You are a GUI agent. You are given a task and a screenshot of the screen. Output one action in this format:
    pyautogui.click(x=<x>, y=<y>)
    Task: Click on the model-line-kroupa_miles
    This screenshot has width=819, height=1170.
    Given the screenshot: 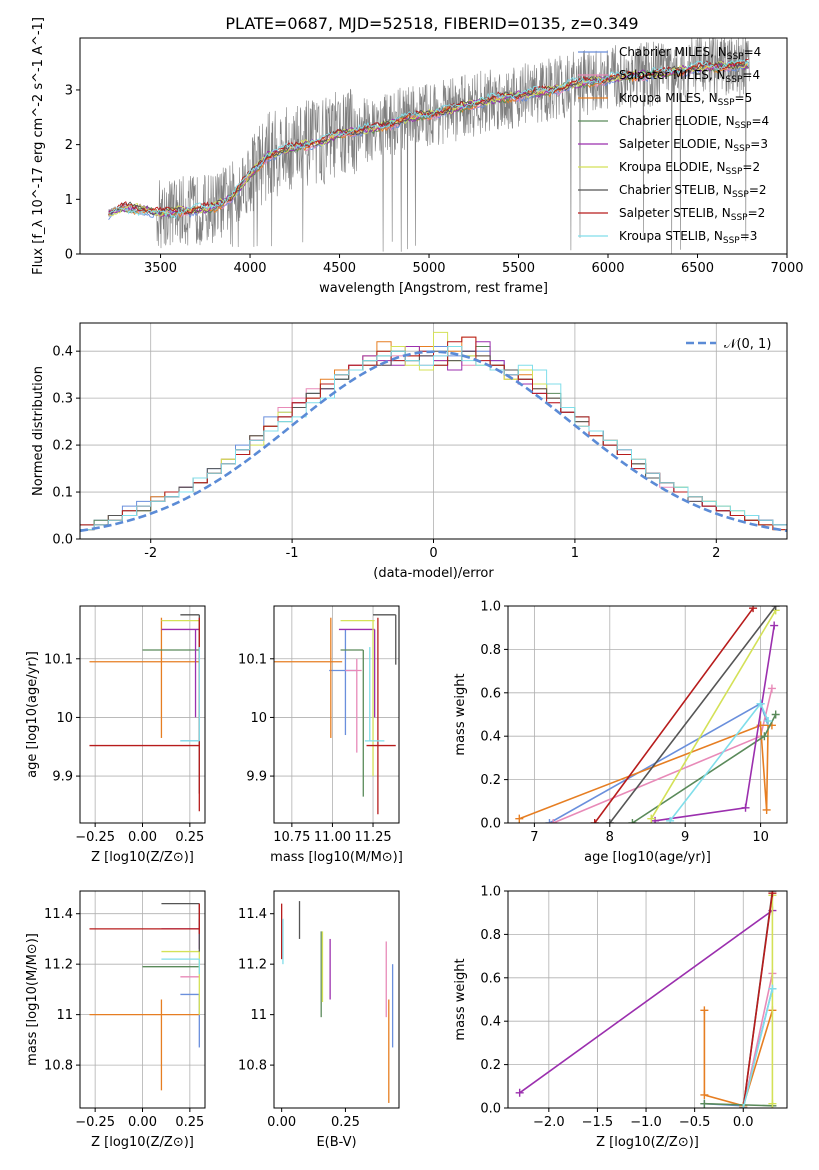 What is the action you would take?
    pyautogui.click(x=428, y=139)
    